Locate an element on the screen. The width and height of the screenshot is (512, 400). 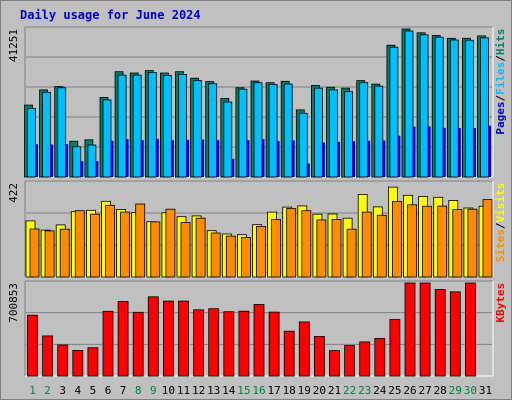
day-label-1: 1 is located at coordinates (32, 390).